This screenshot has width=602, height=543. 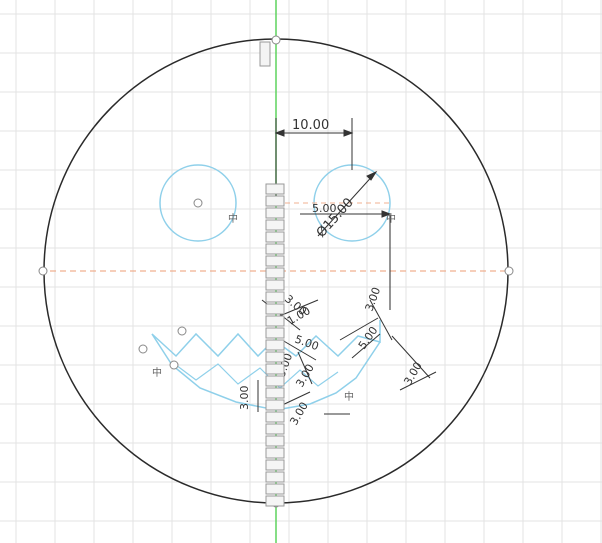 I want to click on left-eye-center, so click(x=198, y=203).